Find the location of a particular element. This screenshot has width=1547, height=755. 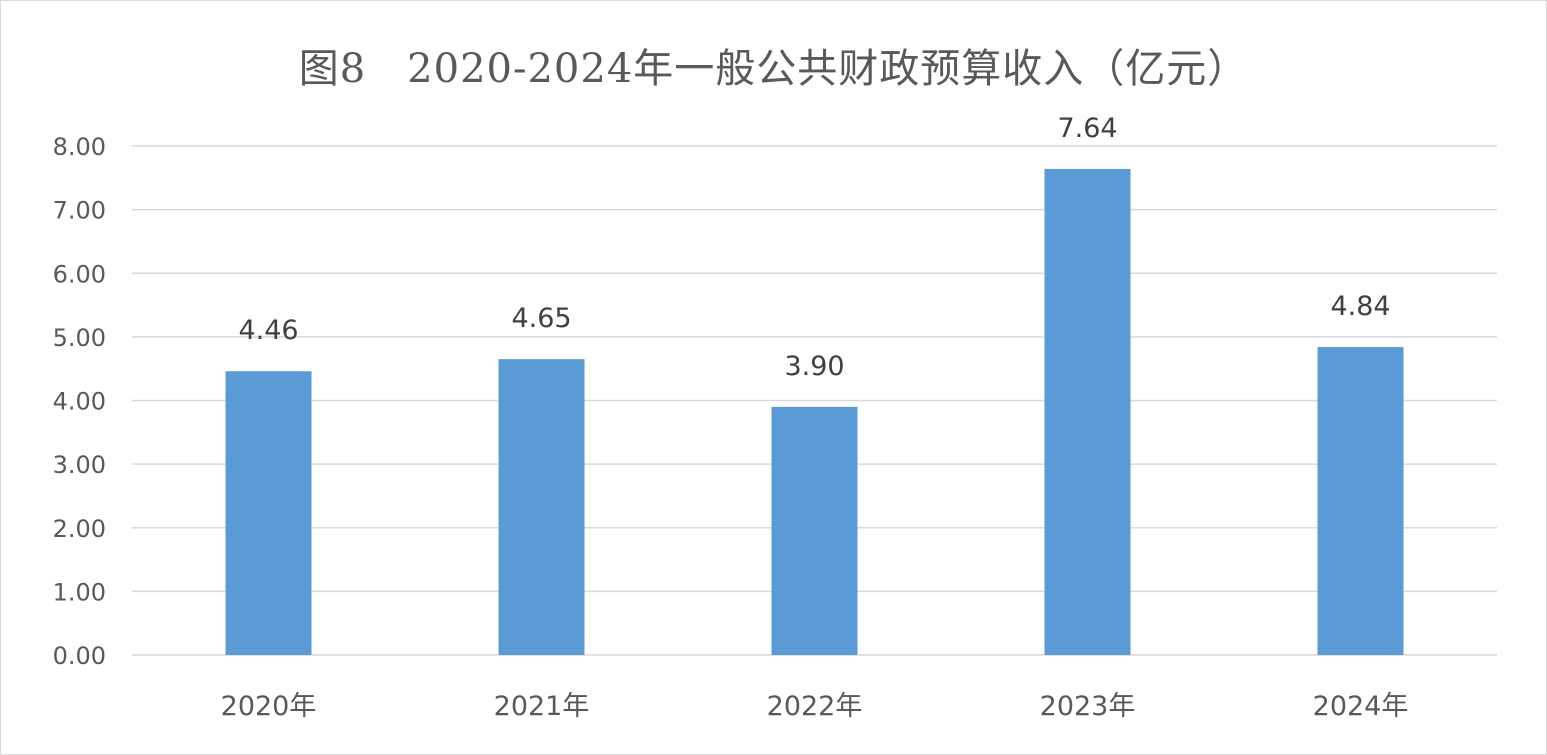

bar-2022年 is located at coordinates (814, 530).